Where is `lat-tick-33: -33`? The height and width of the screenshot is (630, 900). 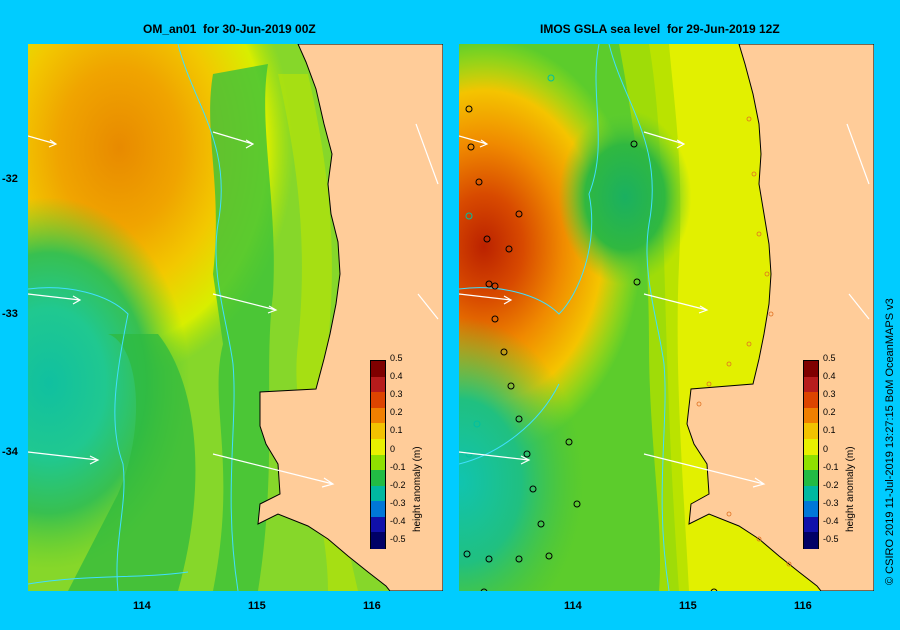 lat-tick-33: -33 is located at coordinates (10, 314).